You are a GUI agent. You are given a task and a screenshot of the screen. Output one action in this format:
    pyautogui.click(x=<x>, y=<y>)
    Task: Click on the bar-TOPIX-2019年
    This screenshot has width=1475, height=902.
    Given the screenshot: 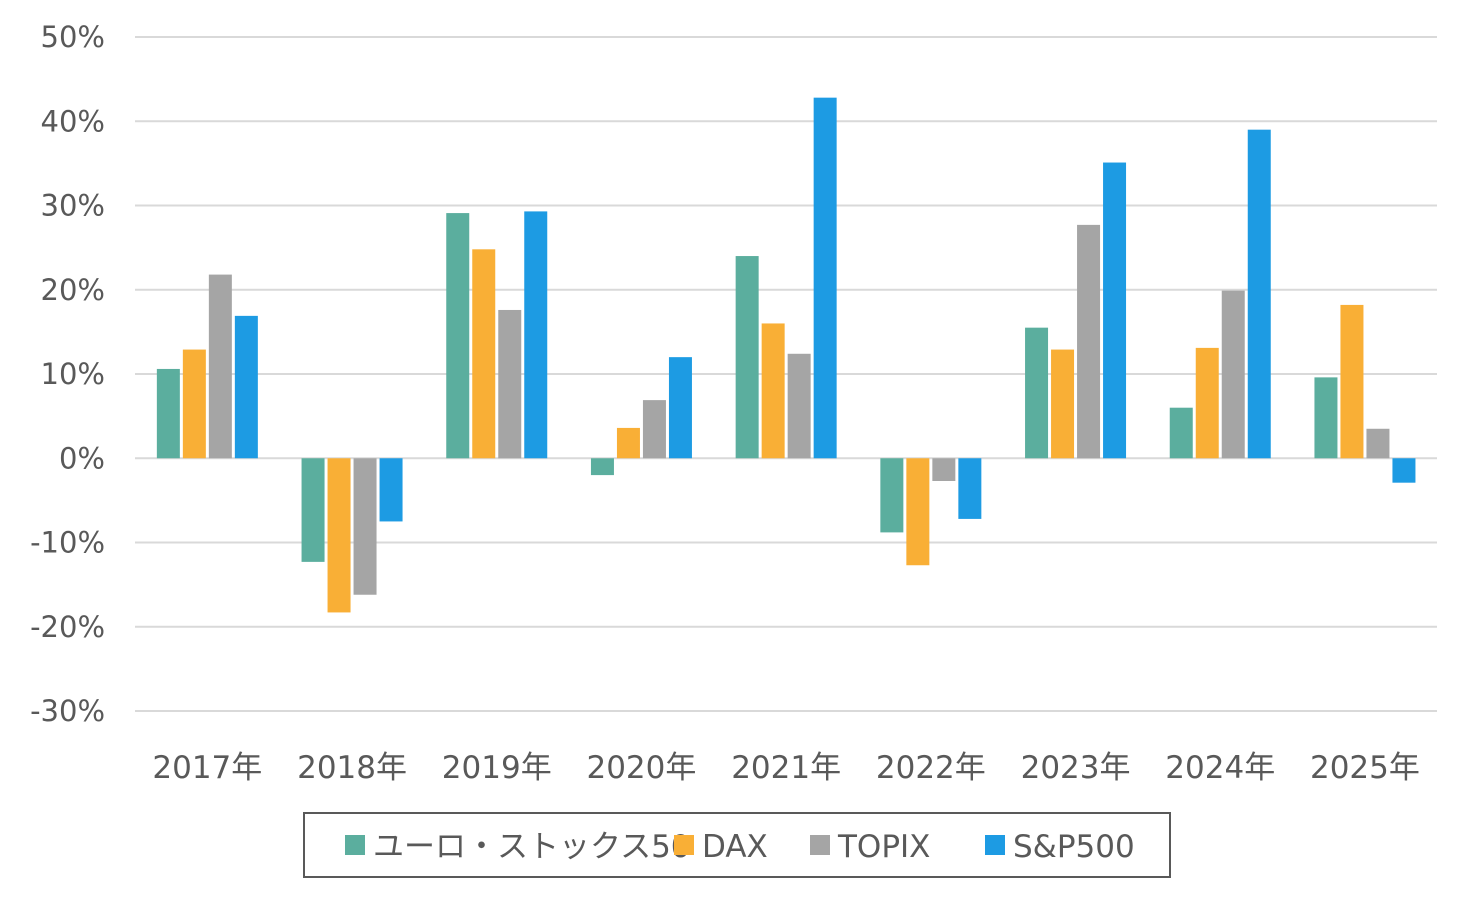 What is the action you would take?
    pyautogui.click(x=510, y=384)
    